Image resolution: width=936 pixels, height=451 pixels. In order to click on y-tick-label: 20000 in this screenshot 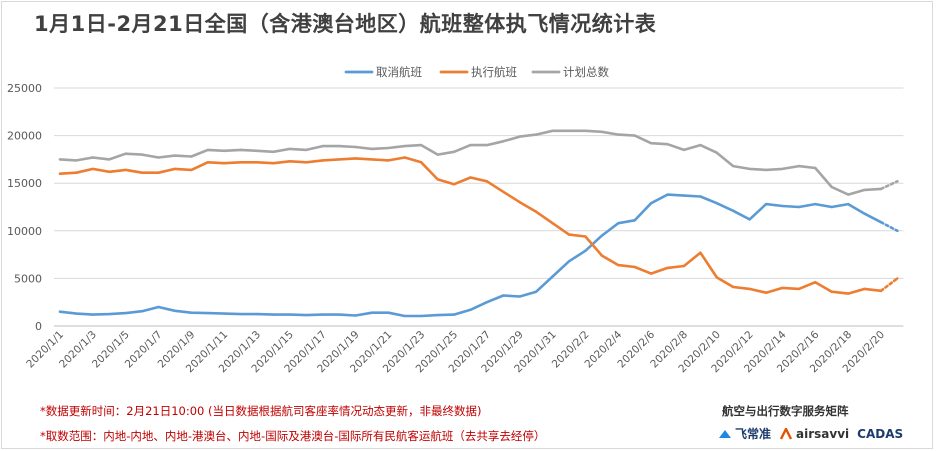, I will do `click(24, 136)`.